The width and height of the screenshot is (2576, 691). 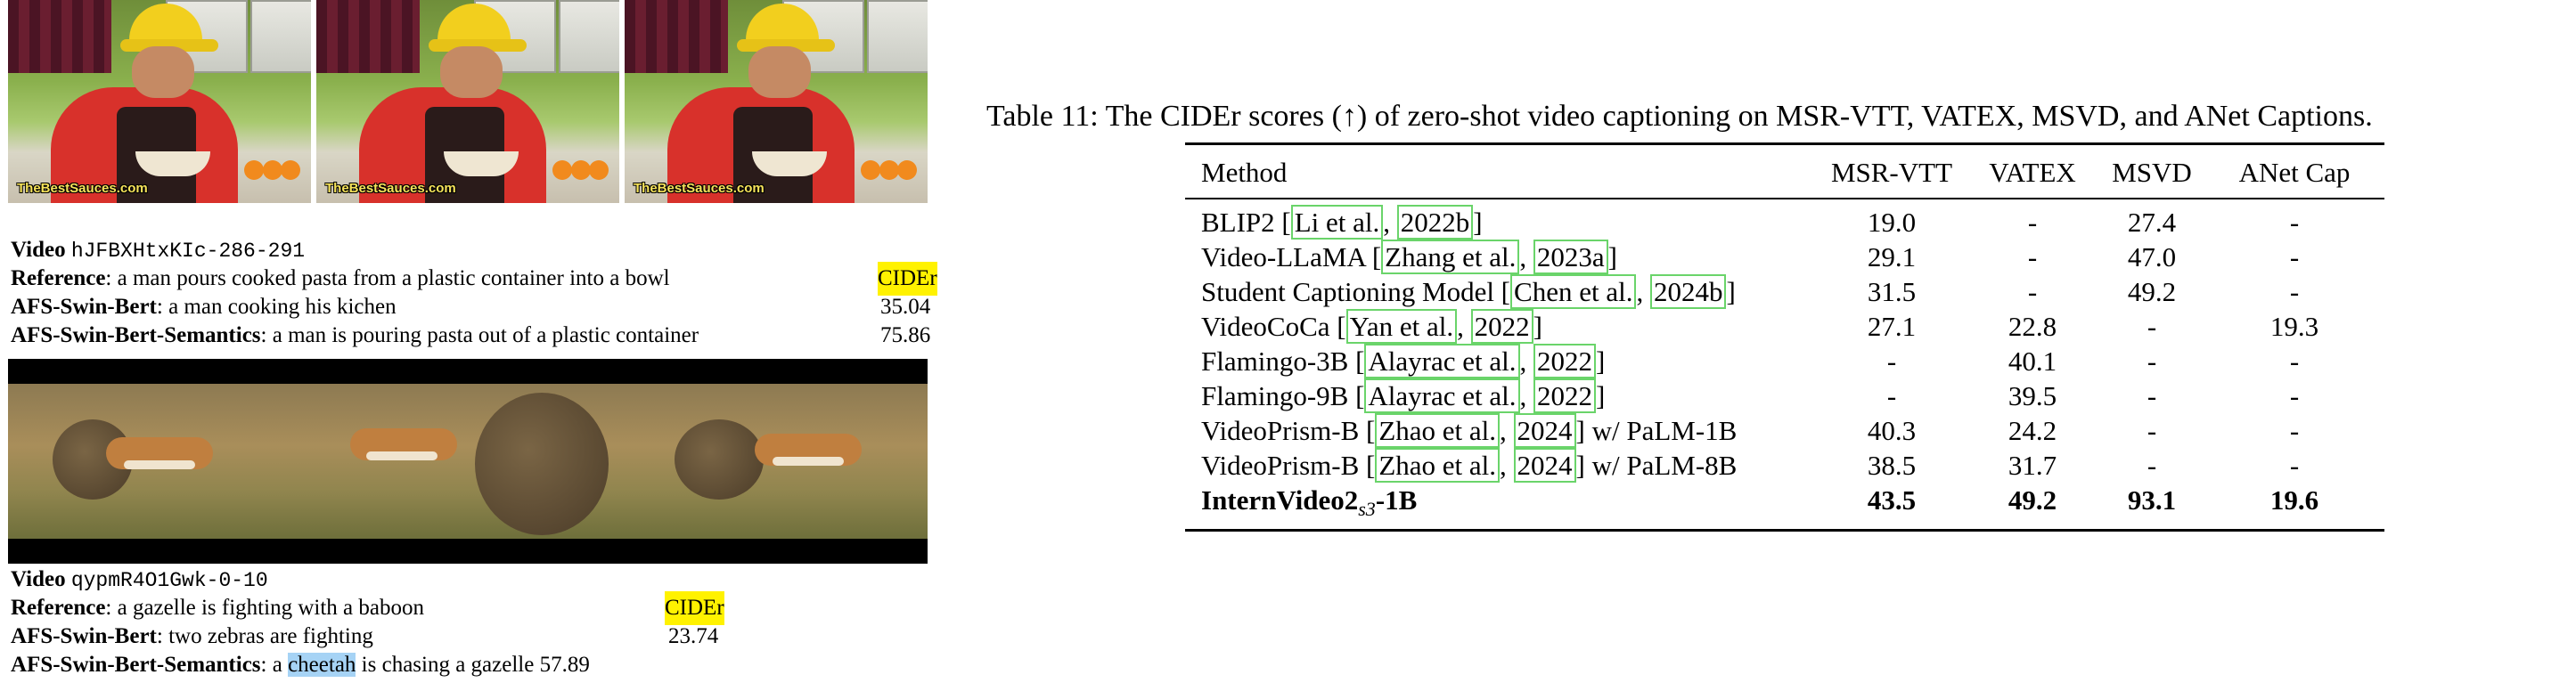 What do you see at coordinates (2152, 172) in the screenshot?
I see `header-msvd: MSVD` at bounding box center [2152, 172].